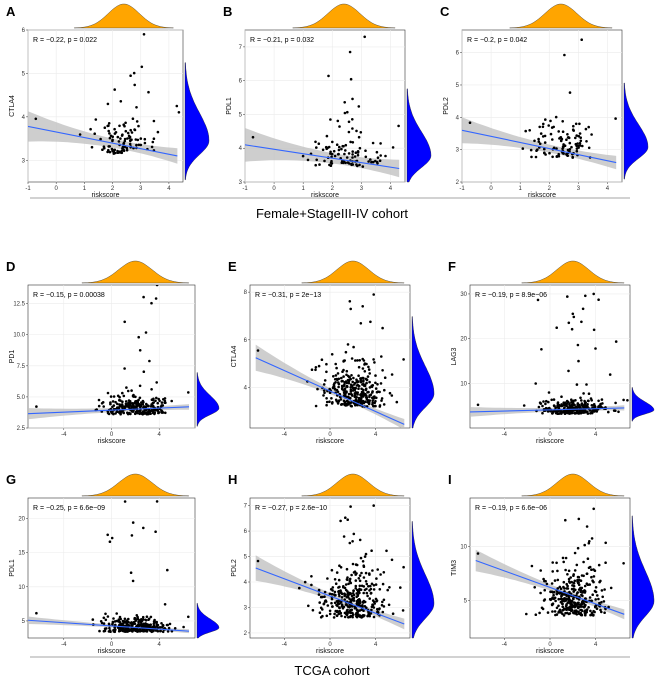  What do you see at coordinates (333, 189) in the screenshot?
I see `x-tick-label: 2` at bounding box center [333, 189].